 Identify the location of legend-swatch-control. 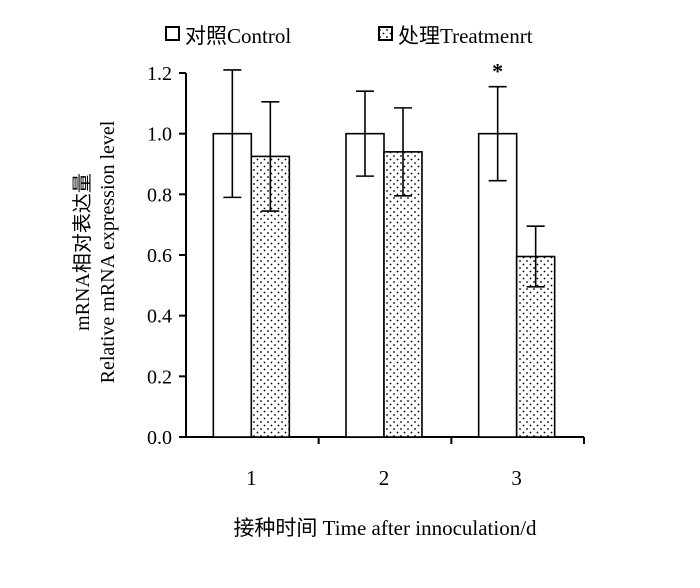
(172, 33).